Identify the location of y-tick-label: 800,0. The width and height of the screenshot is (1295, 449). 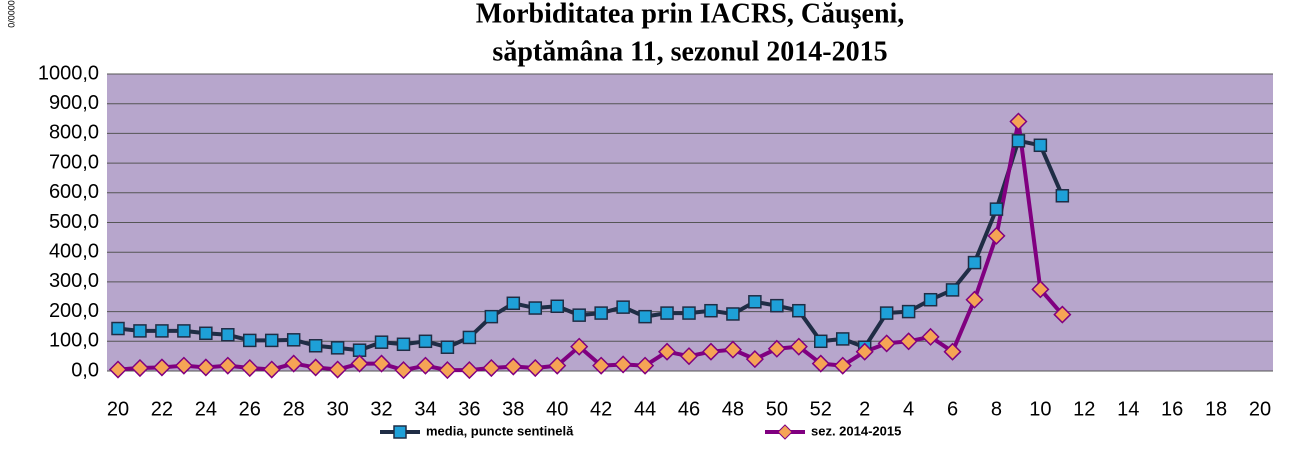
(74, 133).